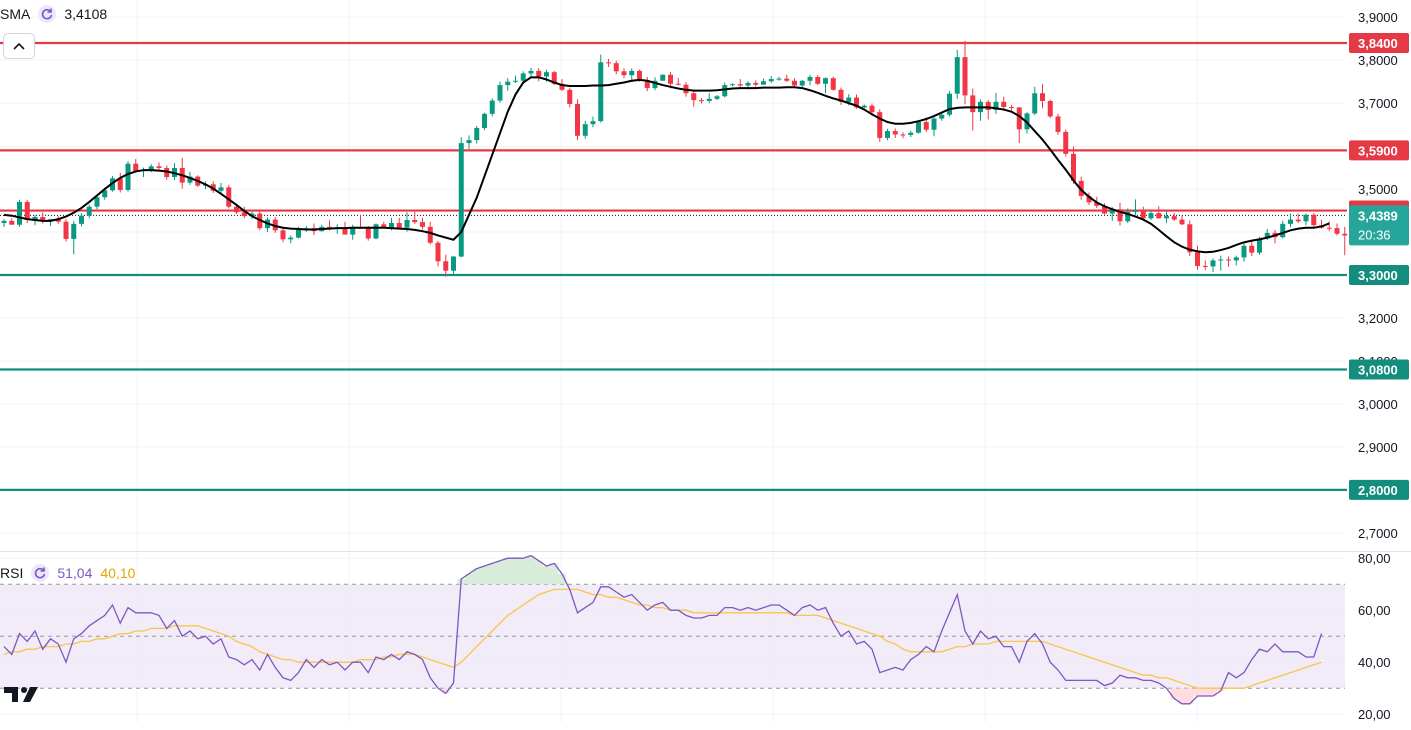 This screenshot has height=730, width=1411. What do you see at coordinates (1374, 636) in the screenshot?
I see `rsi-axis: 80,00 60,00 40,00 20,00` at bounding box center [1374, 636].